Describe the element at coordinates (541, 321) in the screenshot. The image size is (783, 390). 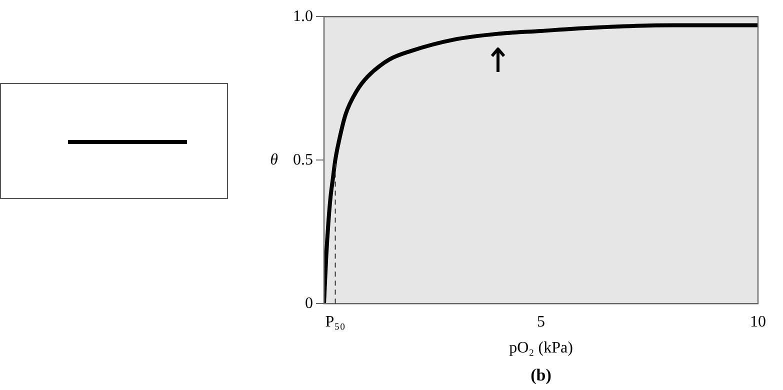
I see `x-tick-label: 5` at that location.